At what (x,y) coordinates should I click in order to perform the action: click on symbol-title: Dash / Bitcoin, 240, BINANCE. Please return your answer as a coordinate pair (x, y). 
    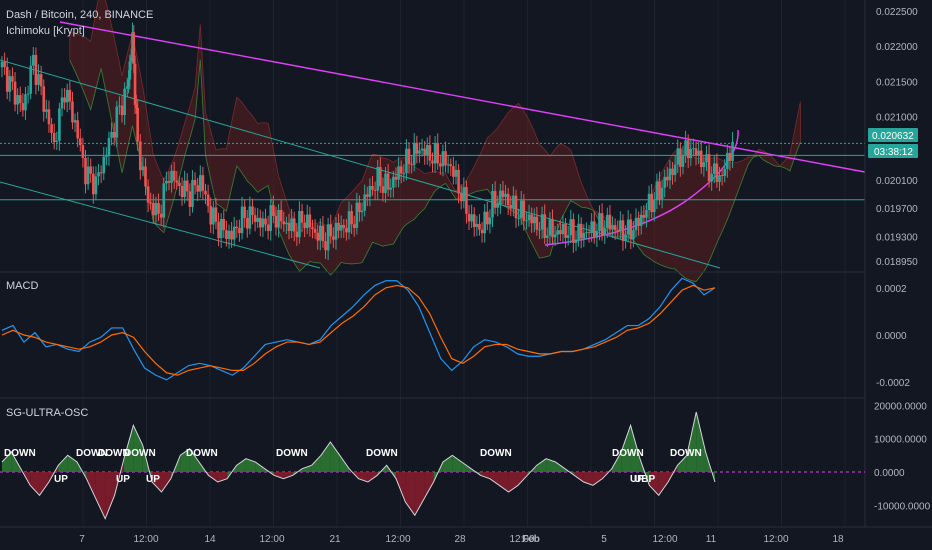
    Looking at the image, I should click on (79, 15).